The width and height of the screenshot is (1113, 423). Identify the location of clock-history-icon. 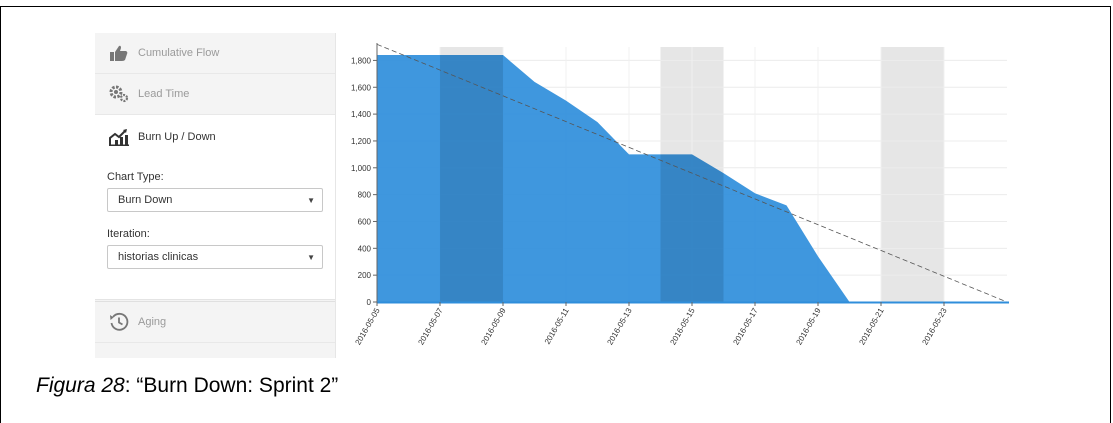
(119, 322).